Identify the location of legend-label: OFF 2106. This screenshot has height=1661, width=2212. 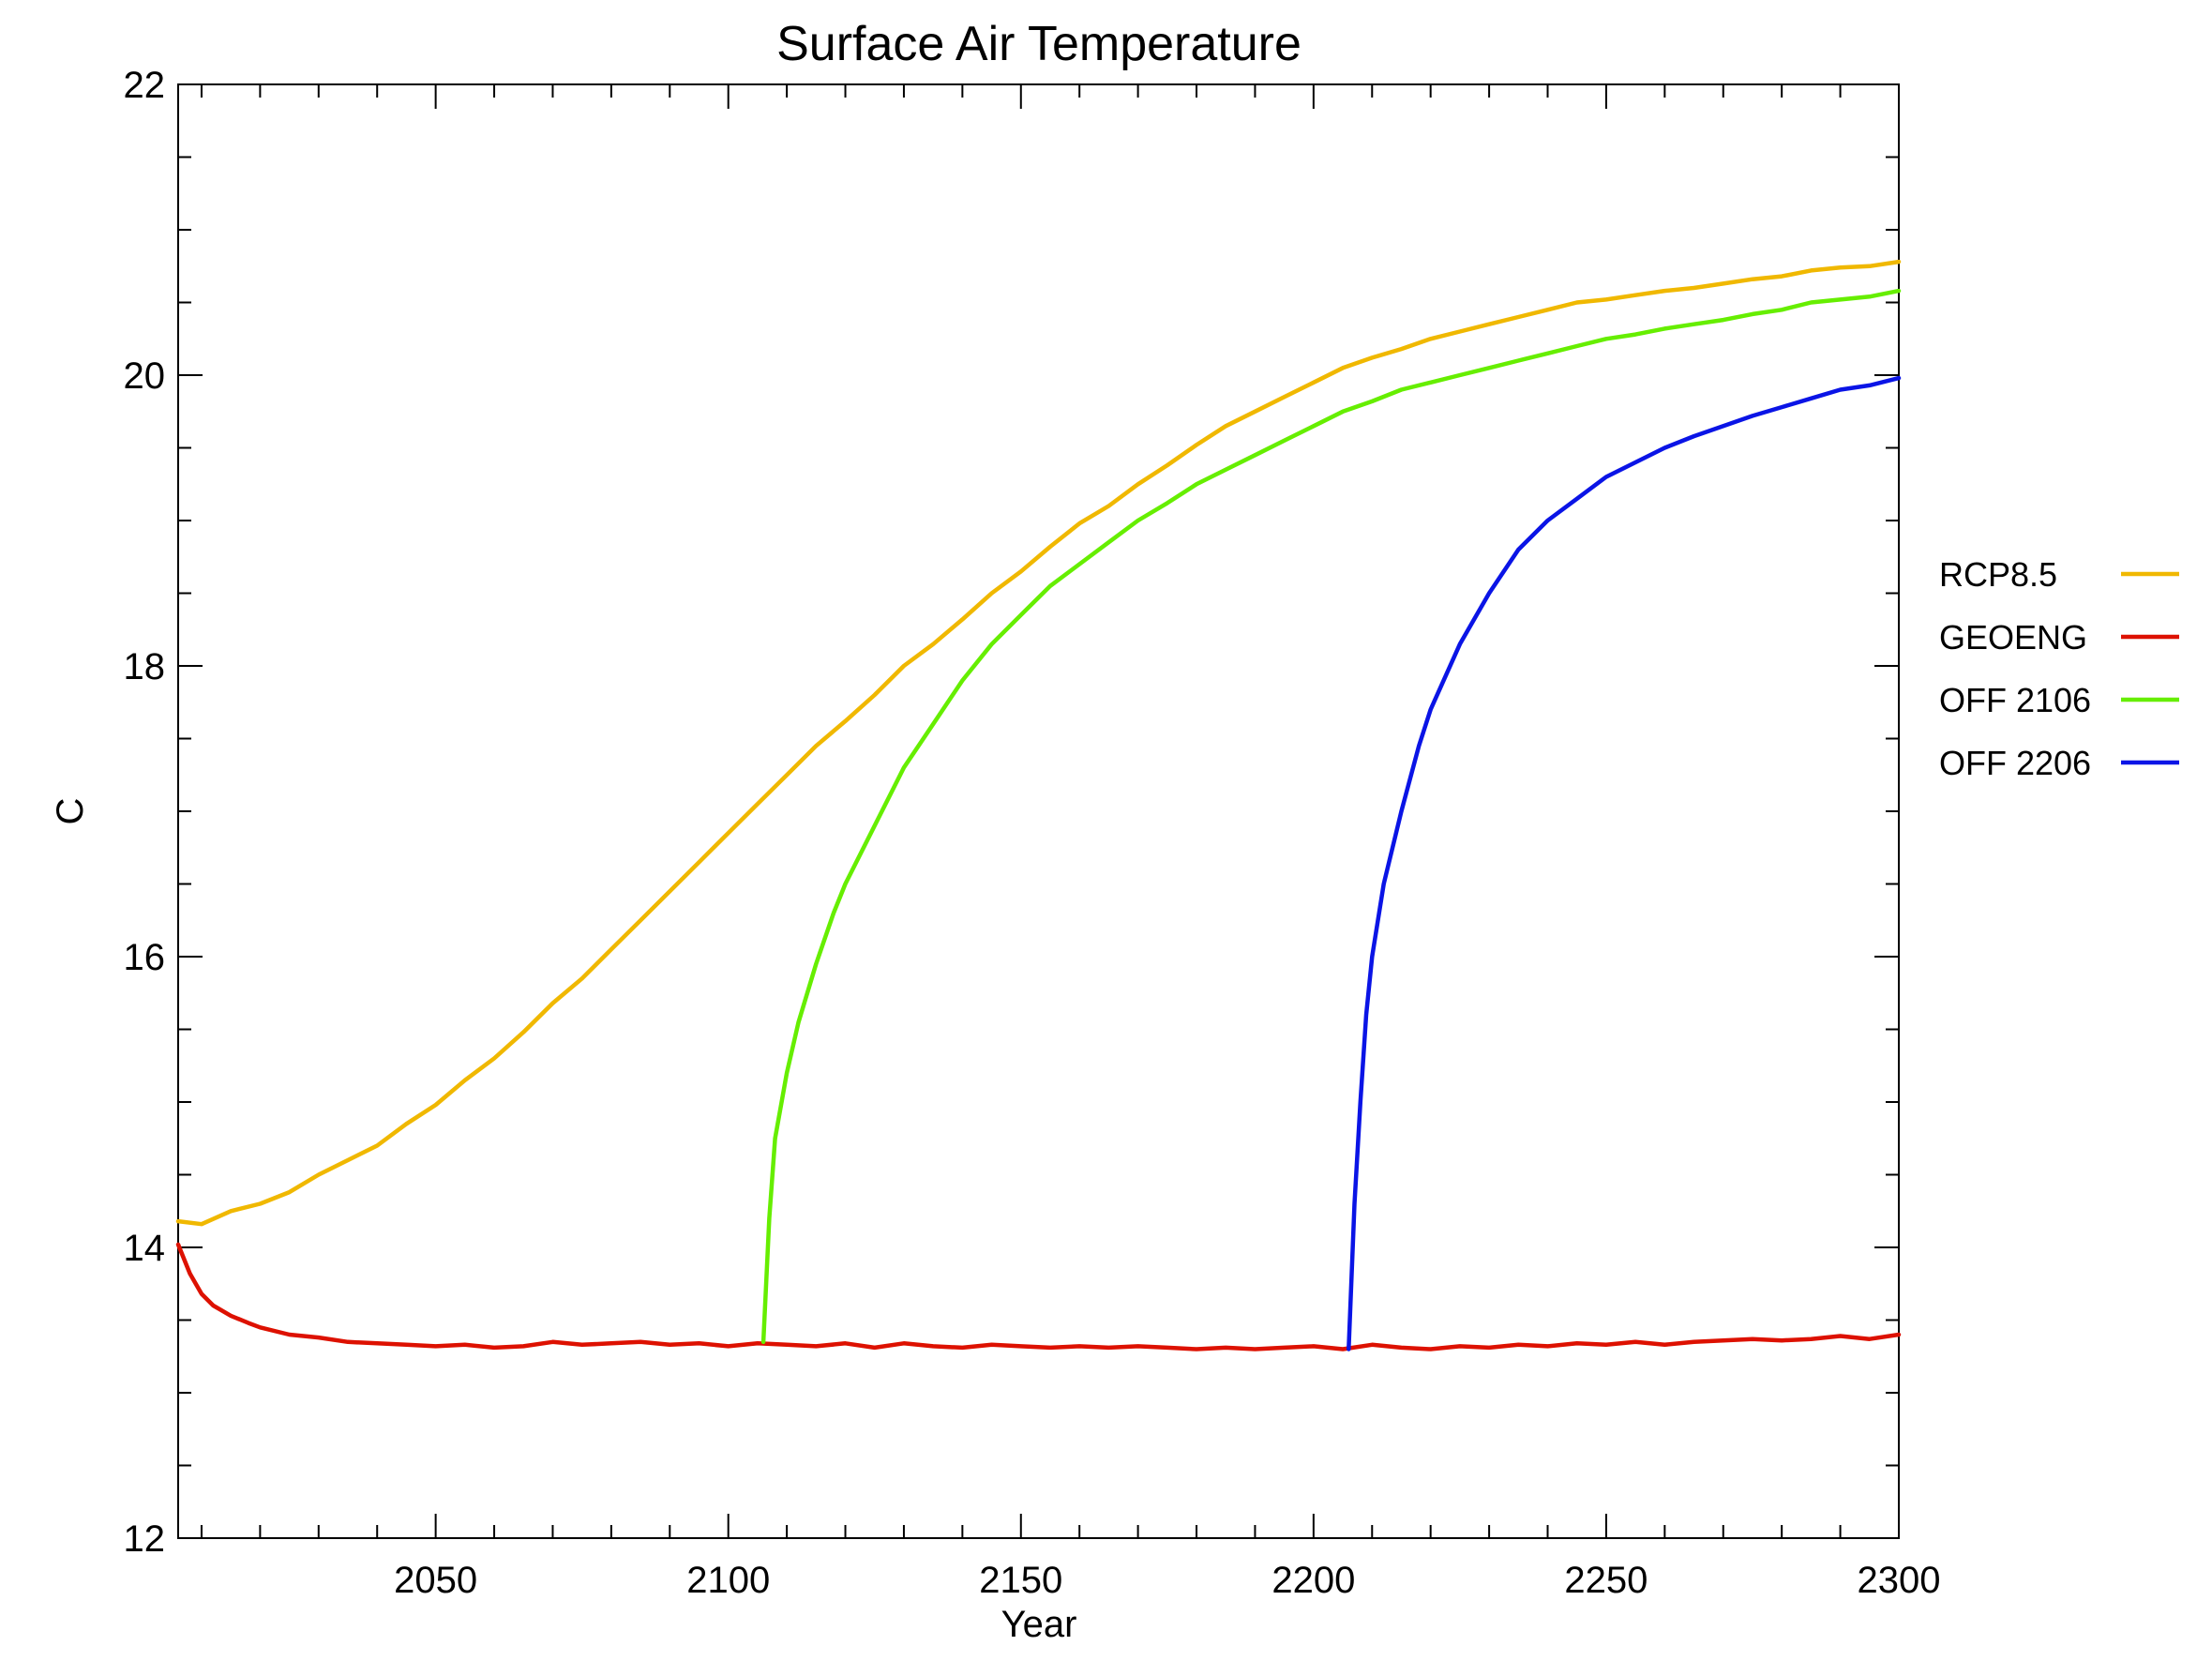
(2015, 700).